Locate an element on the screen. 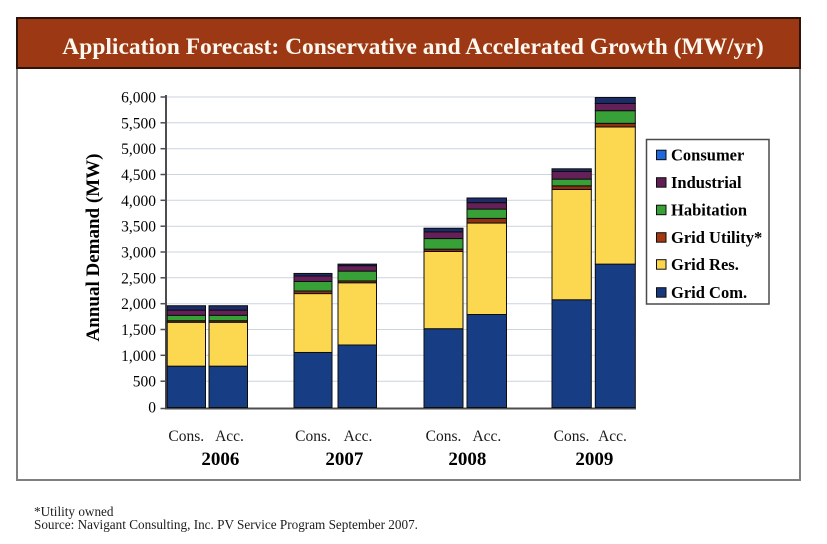 The height and width of the screenshot is (544, 827). svg-text: 4,500 is located at coordinates (138, 175).